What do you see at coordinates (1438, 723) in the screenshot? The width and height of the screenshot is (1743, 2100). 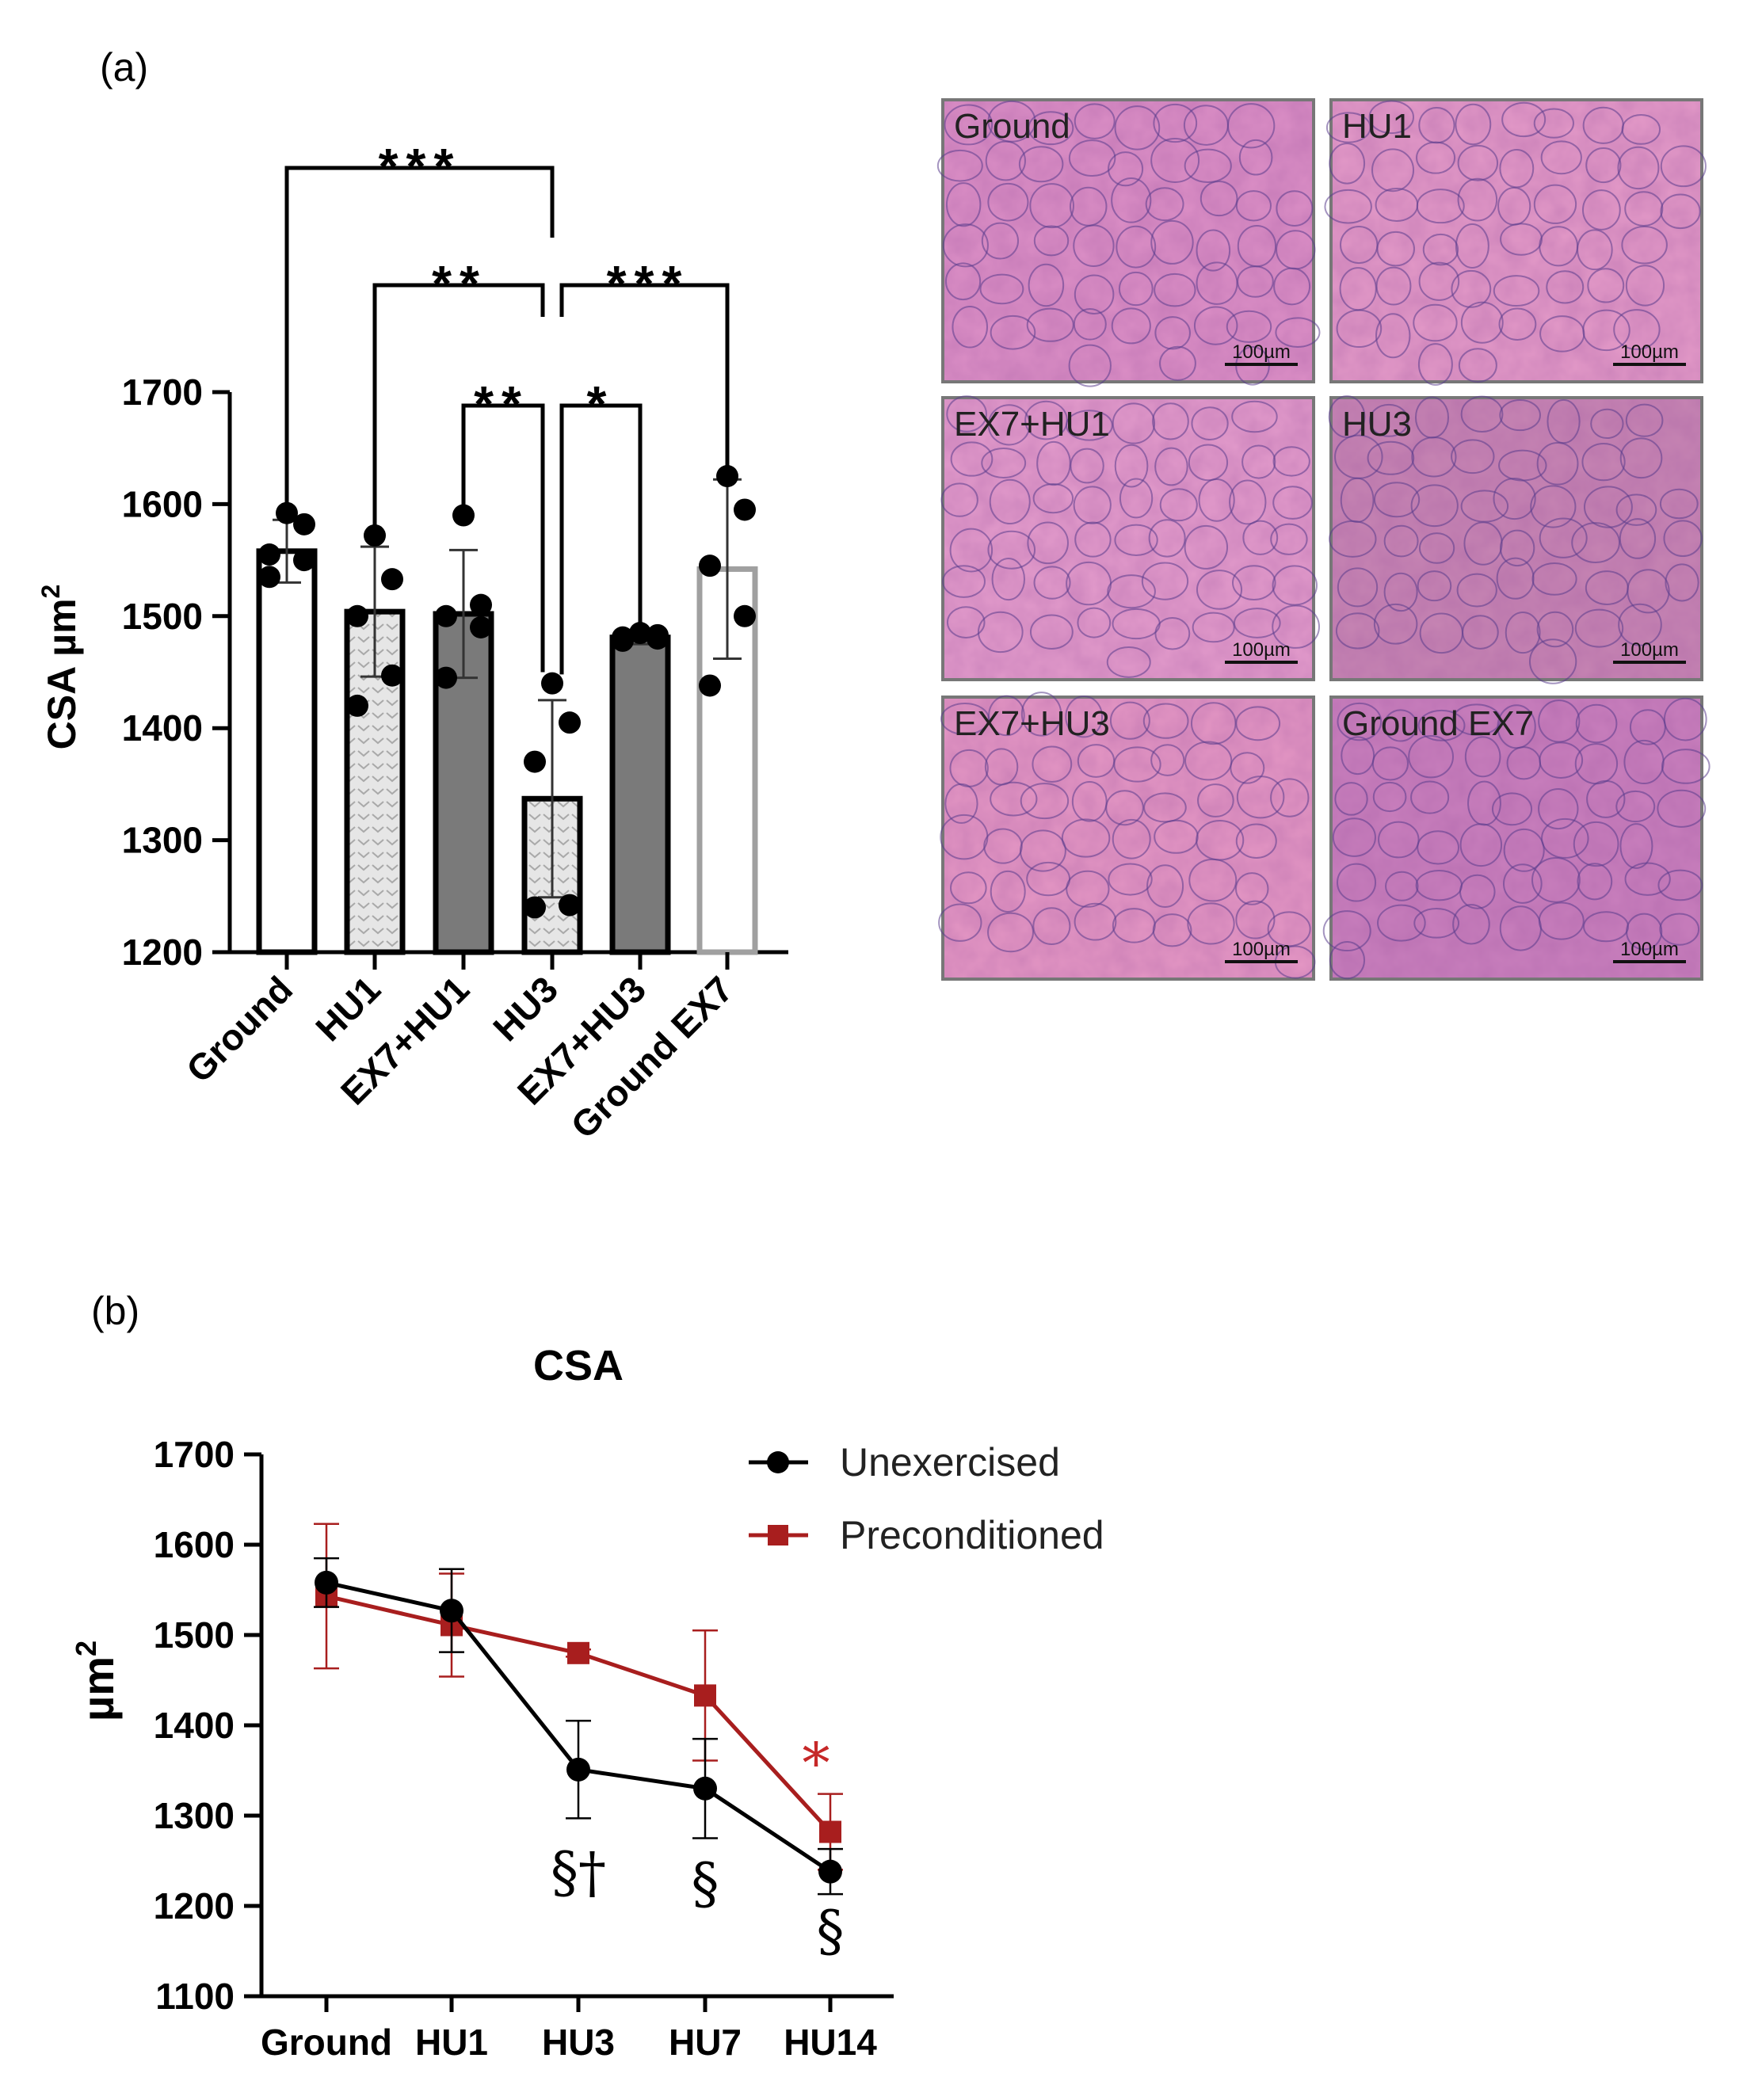 I see `micrograph-label: Ground EX7` at bounding box center [1438, 723].